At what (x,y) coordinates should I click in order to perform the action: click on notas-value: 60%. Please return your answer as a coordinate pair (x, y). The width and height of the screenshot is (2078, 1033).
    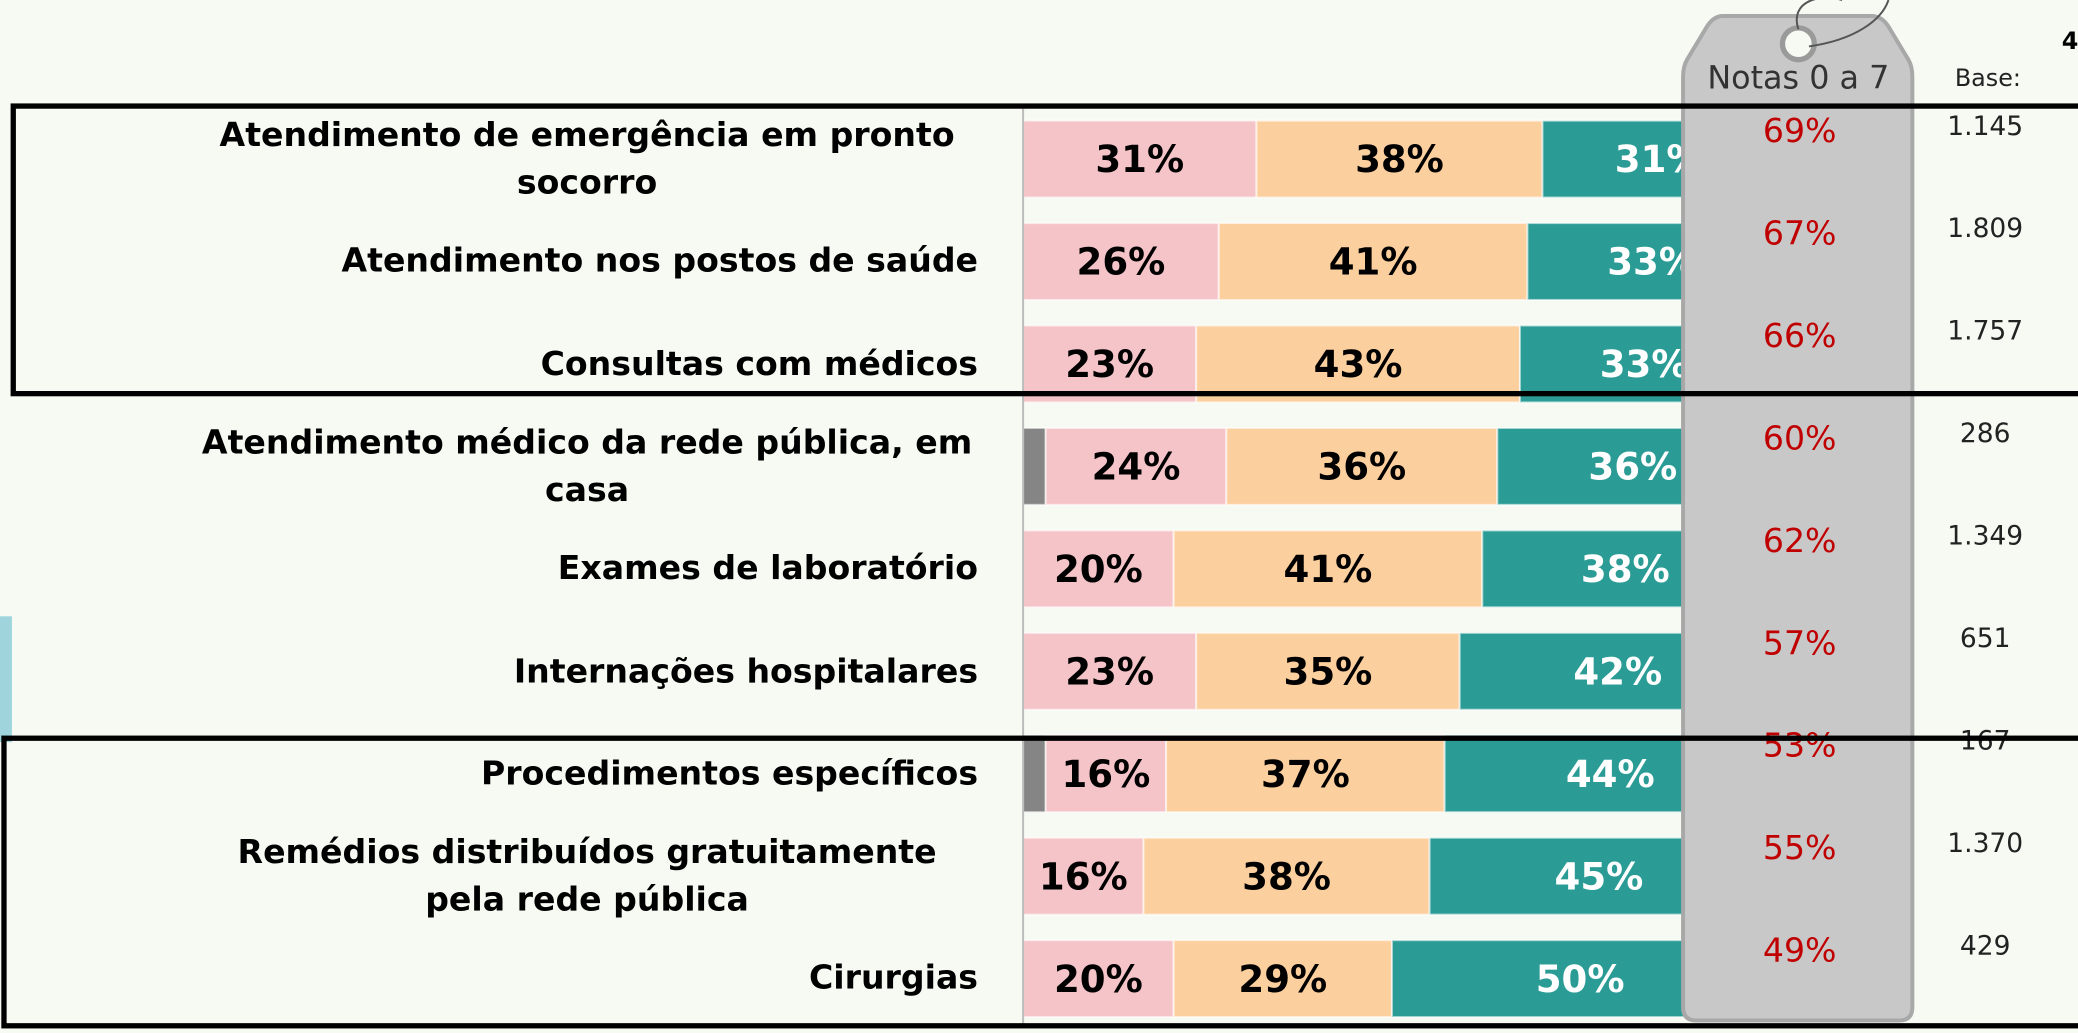
    Looking at the image, I should click on (1800, 437).